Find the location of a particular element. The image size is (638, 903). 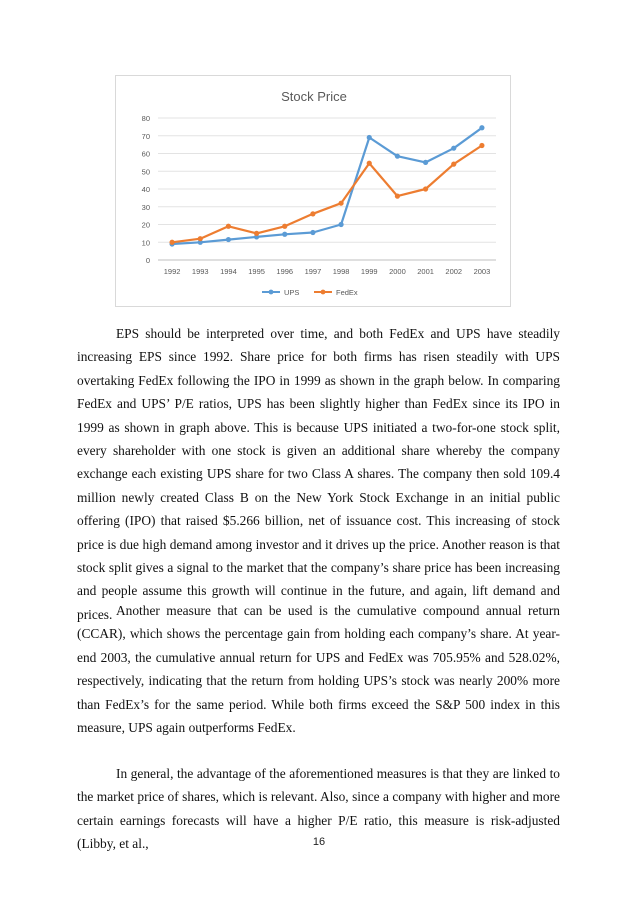

x-tick-label: 1992 is located at coordinates (172, 271).